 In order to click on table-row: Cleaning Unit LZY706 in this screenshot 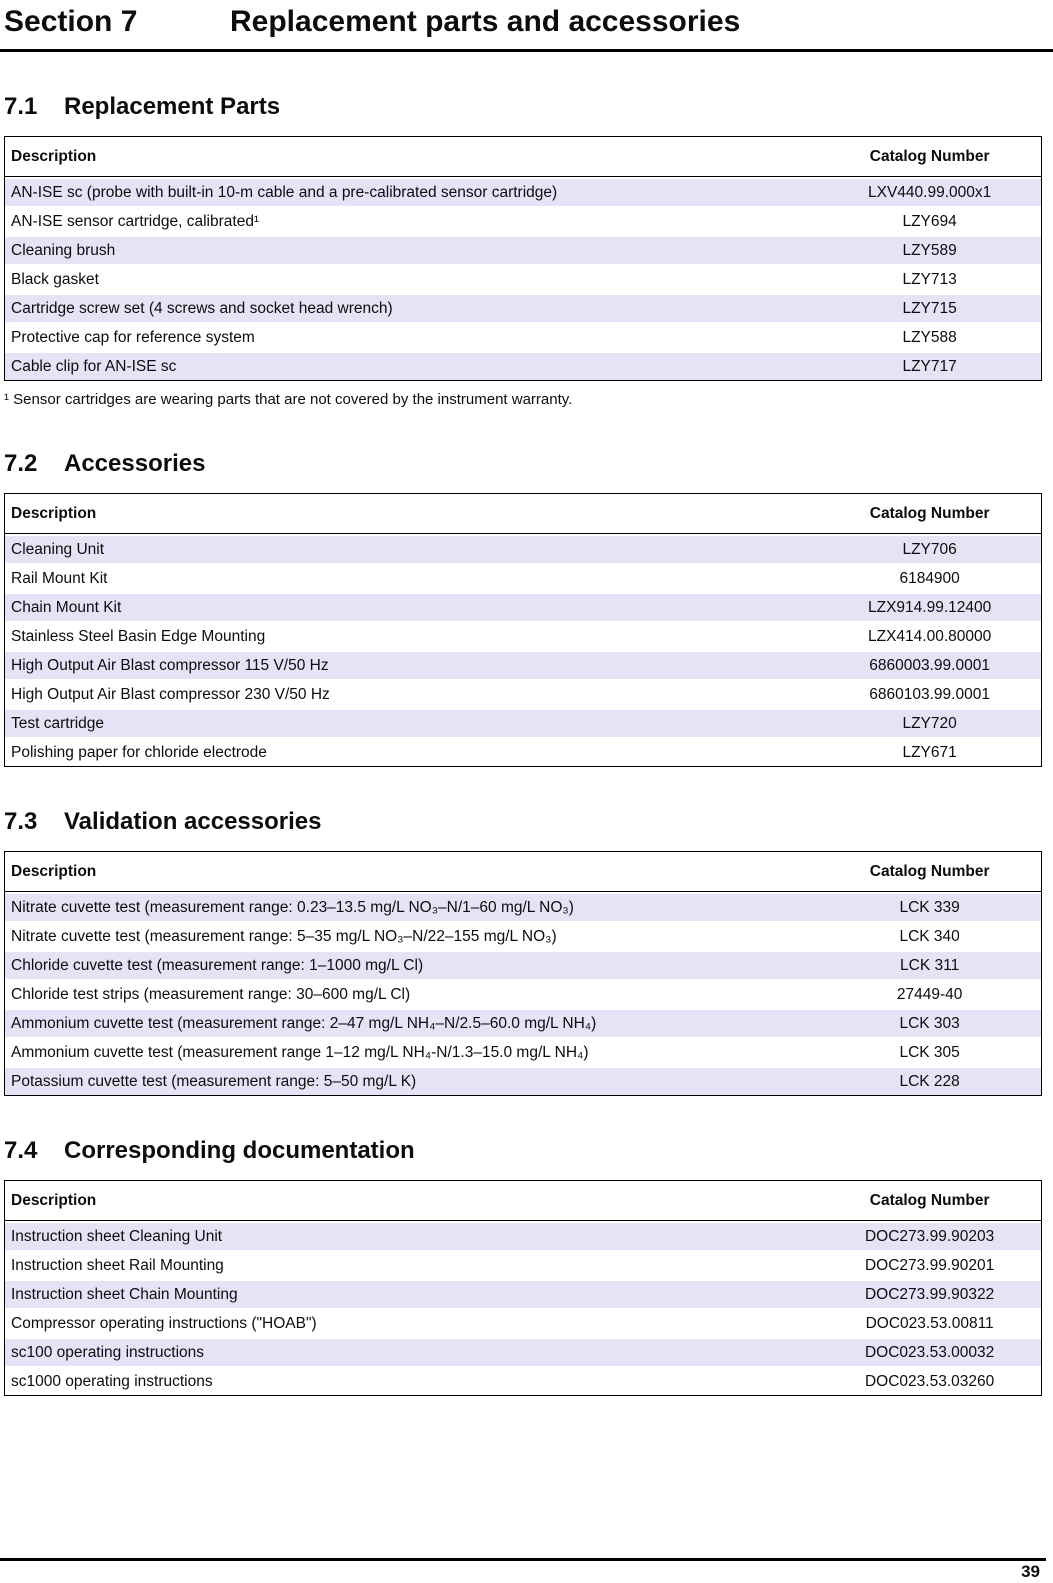, I will do `click(523, 548)`.